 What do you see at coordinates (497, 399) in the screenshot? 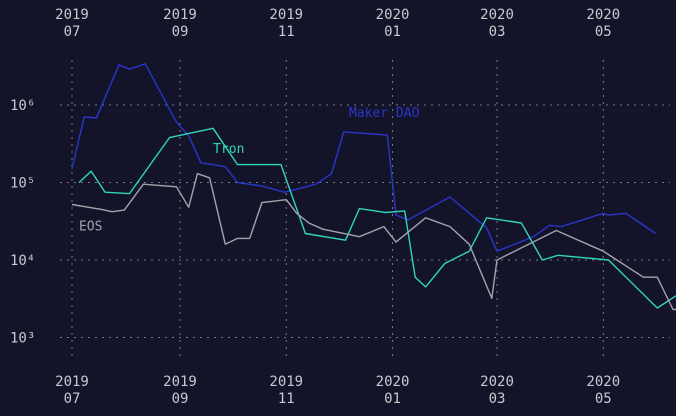
I see `x-tick-month-bottom-4: 03` at bounding box center [497, 399].